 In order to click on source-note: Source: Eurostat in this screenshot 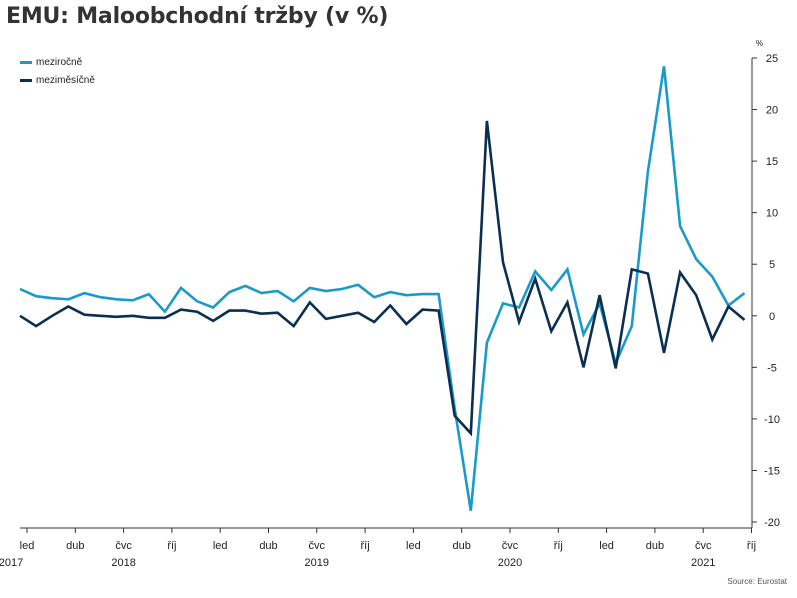, I will do `click(757, 581)`.